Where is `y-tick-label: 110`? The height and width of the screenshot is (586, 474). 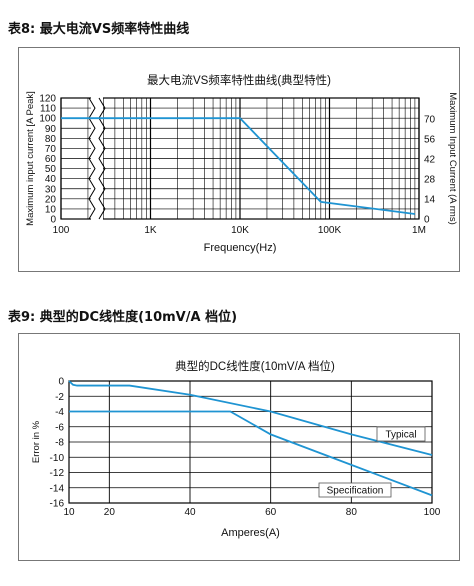
y-tick-label: 110 is located at coordinates (48, 109).